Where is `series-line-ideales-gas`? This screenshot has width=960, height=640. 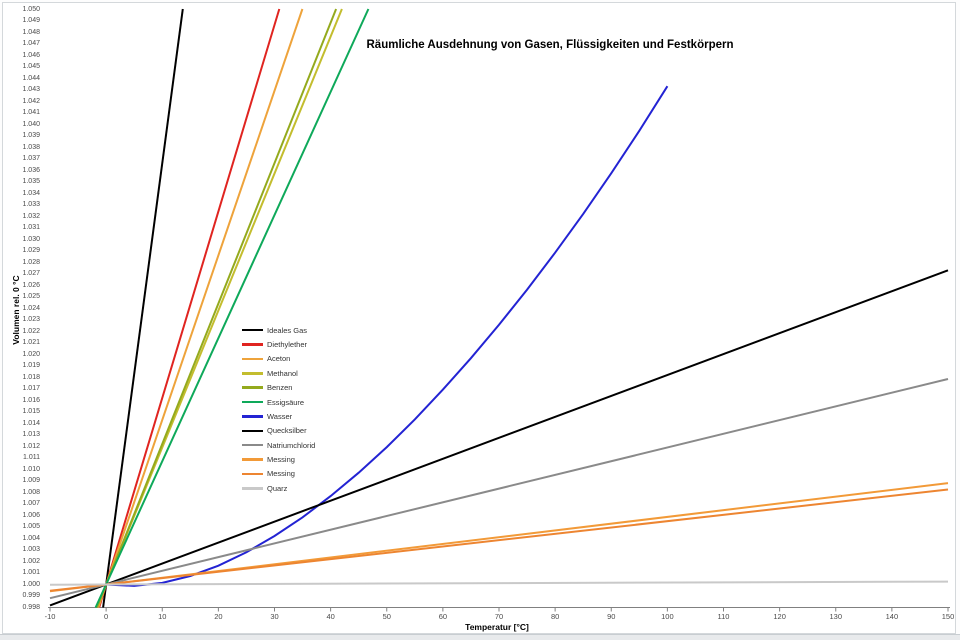 series-line-ideales-gas is located at coordinates (143, 308).